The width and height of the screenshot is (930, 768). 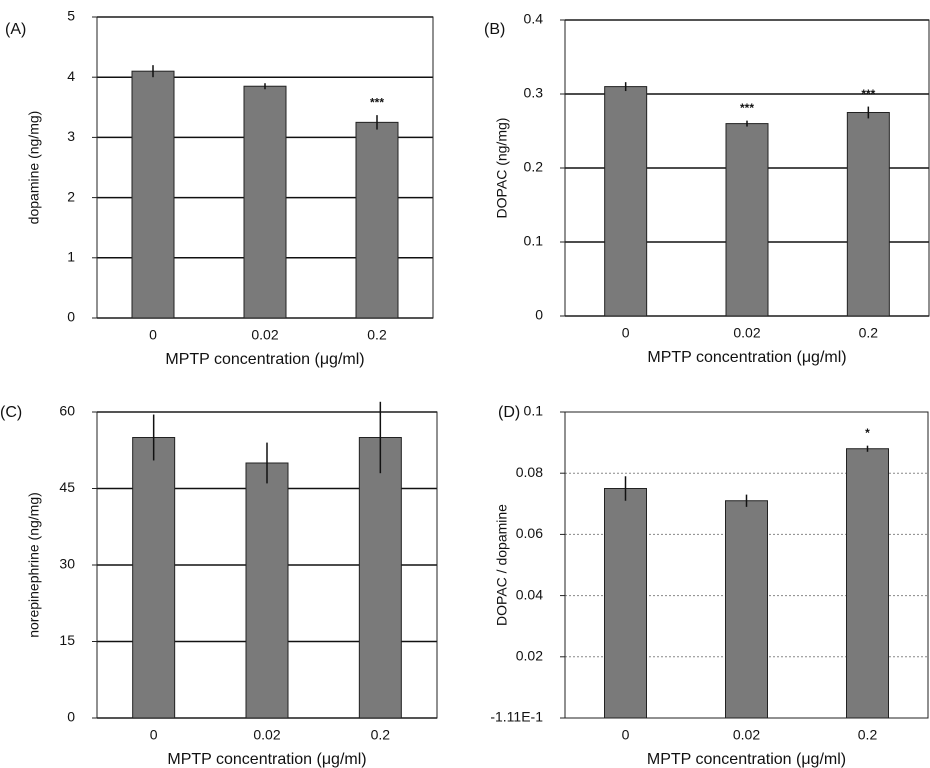 What do you see at coordinates (494, 29) in the screenshot?
I see `panel-label: (B)` at bounding box center [494, 29].